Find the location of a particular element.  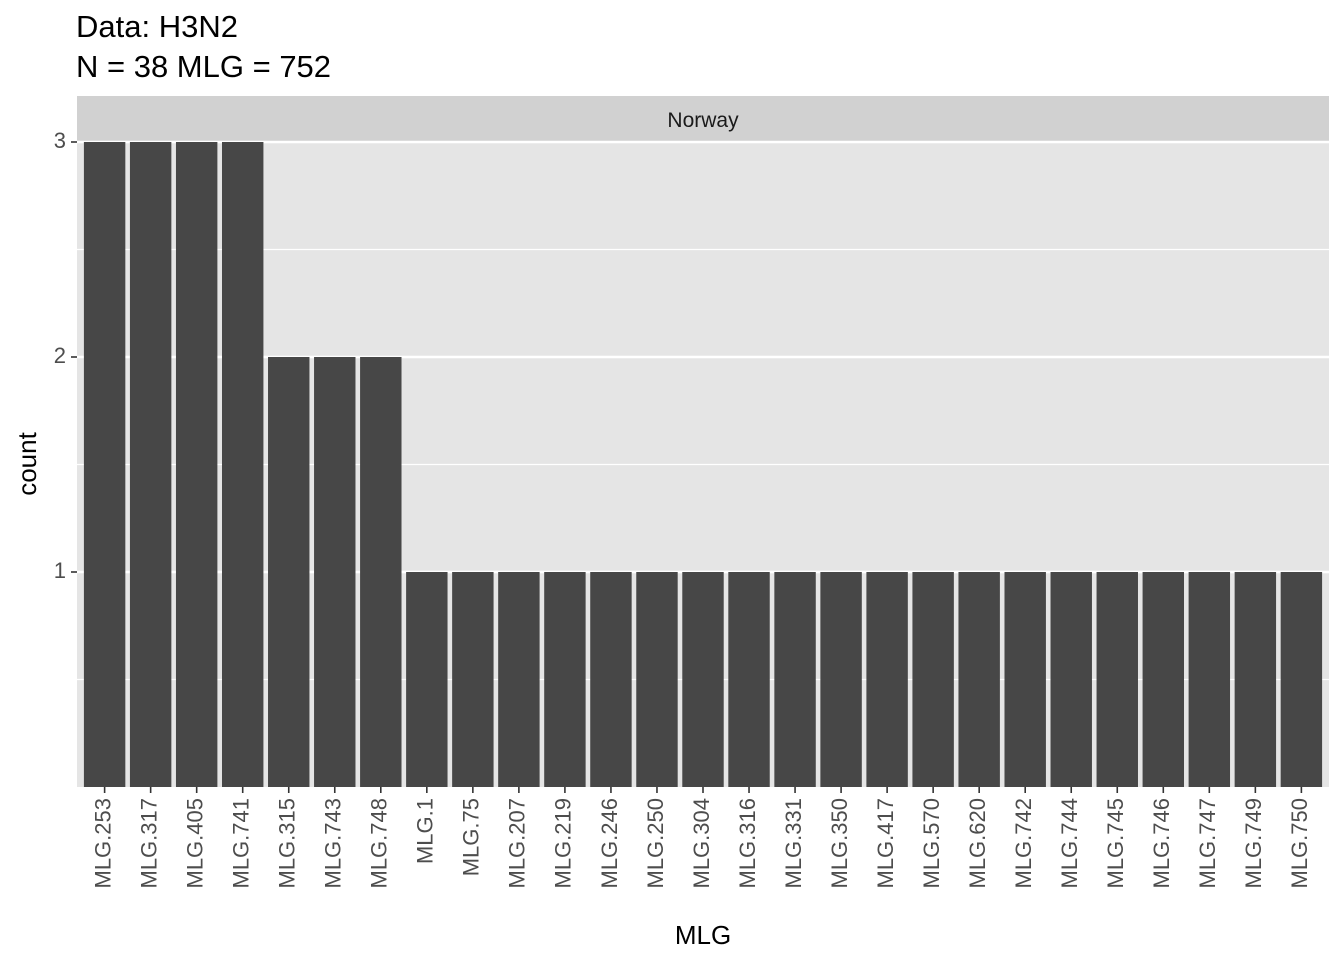

chart-title: Data: H3N2 is located at coordinates (157, 26).